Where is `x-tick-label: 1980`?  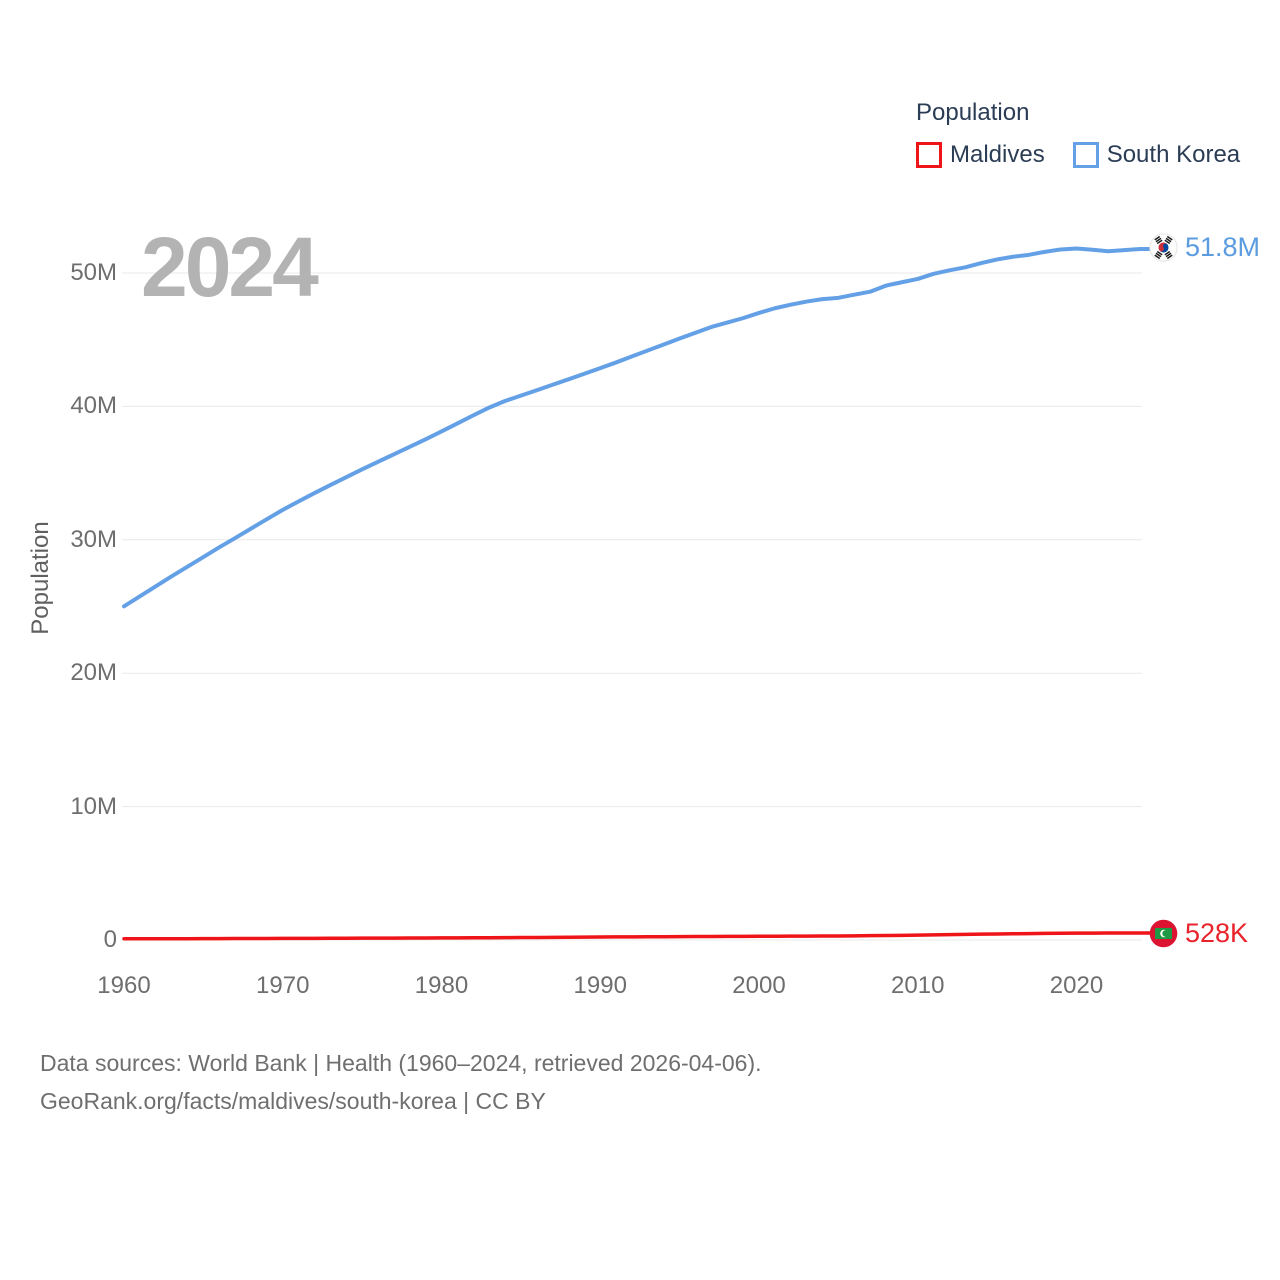
x-tick-label: 1980 is located at coordinates (441, 985).